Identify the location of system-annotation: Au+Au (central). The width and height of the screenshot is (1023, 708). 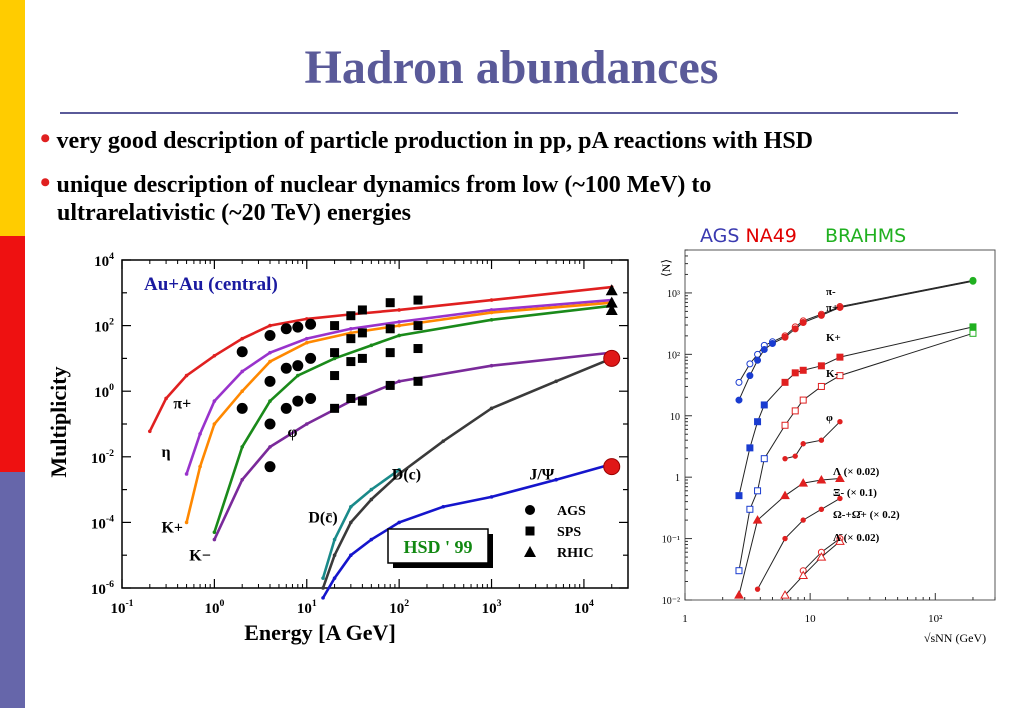
(211, 284).